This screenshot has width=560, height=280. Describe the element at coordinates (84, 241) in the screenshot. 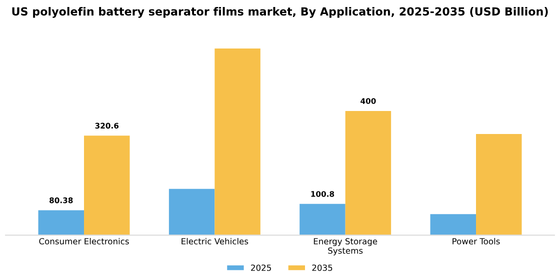

I see `x-tick-label: Consumer Electronics` at that location.